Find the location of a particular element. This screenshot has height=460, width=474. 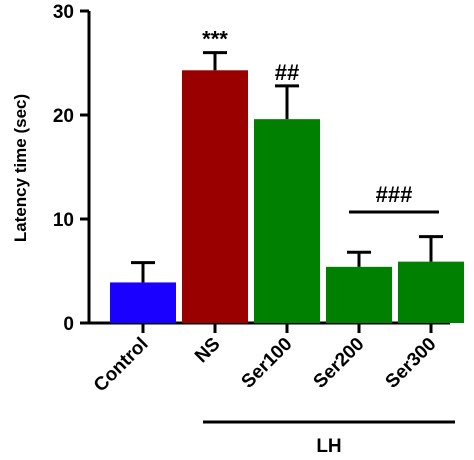

x-tick-label: NS is located at coordinates (208, 351).